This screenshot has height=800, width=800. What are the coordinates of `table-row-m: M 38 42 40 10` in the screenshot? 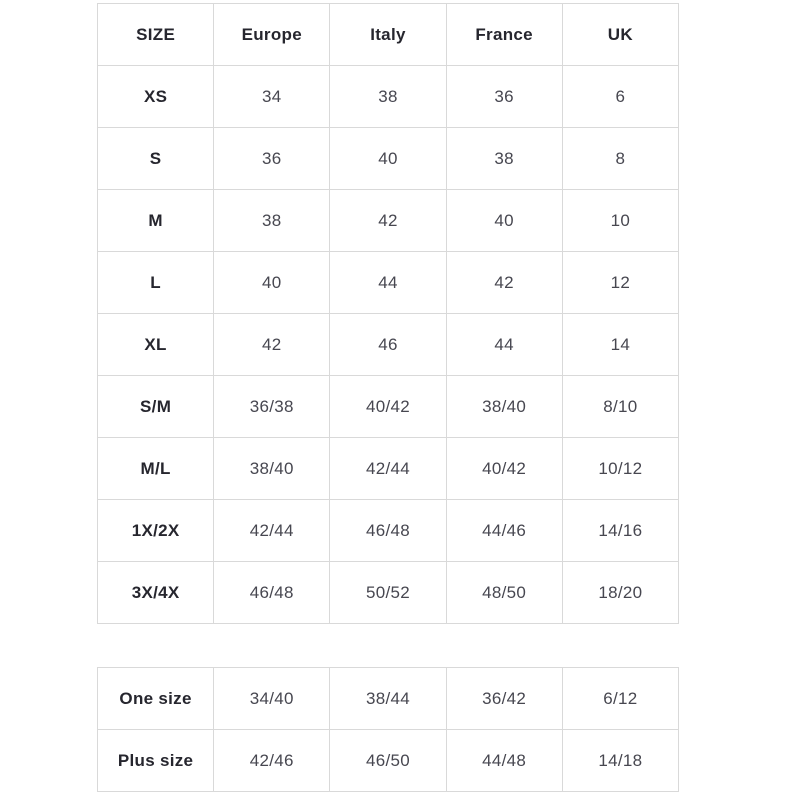 It's located at (388, 220).